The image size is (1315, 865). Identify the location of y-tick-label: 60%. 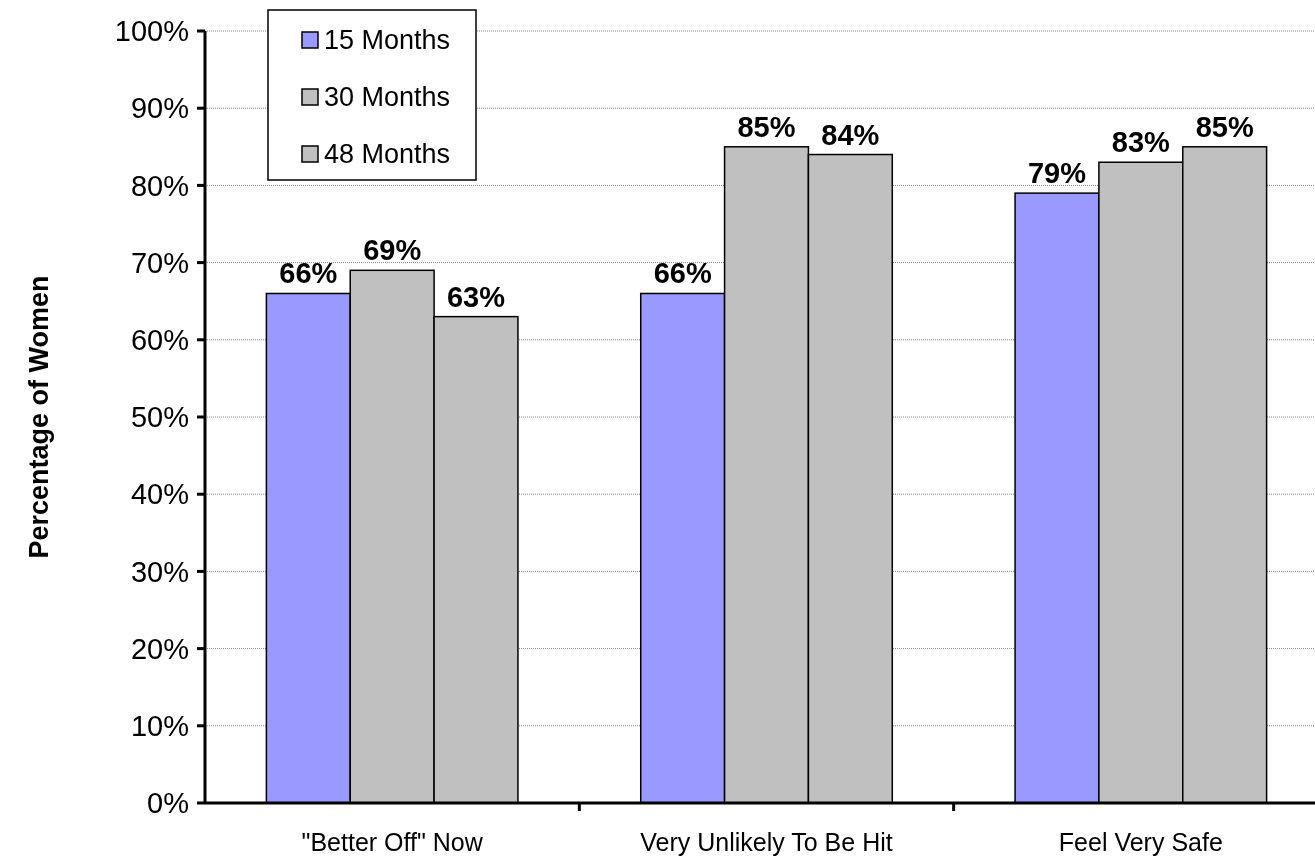
(159, 339).